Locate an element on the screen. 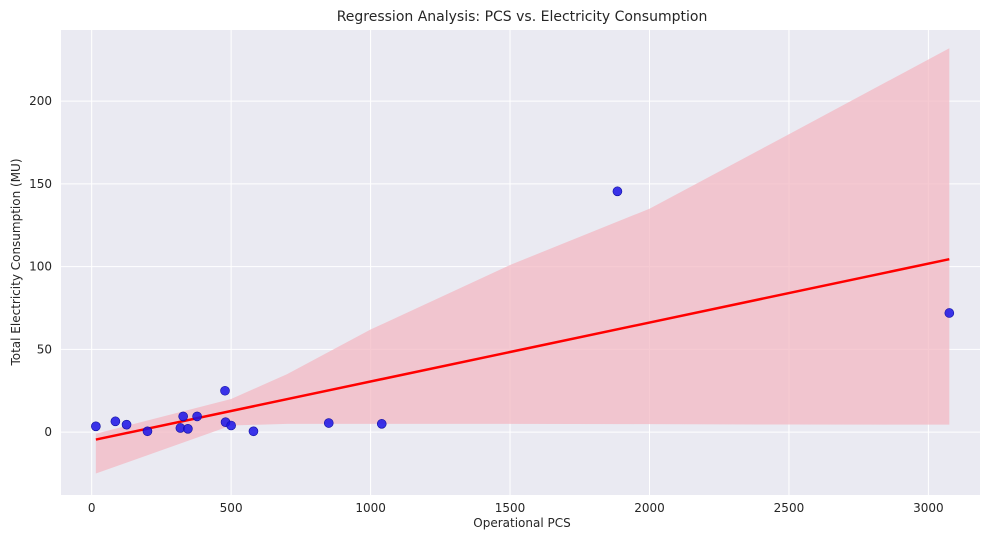  x-tick-label: 2500 is located at coordinates (789, 508).